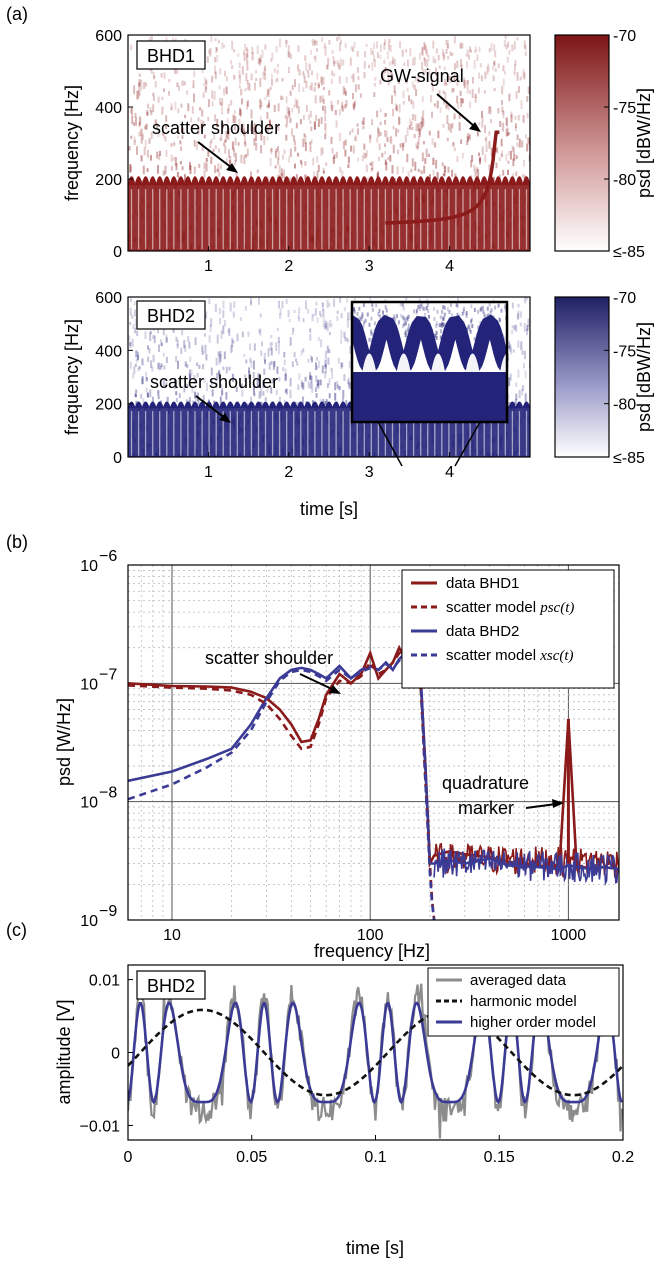 The height and width of the screenshot is (1268, 662). What do you see at coordinates (108, 351) in the screenshot?
I see `y-tick-label: 400` at bounding box center [108, 351].